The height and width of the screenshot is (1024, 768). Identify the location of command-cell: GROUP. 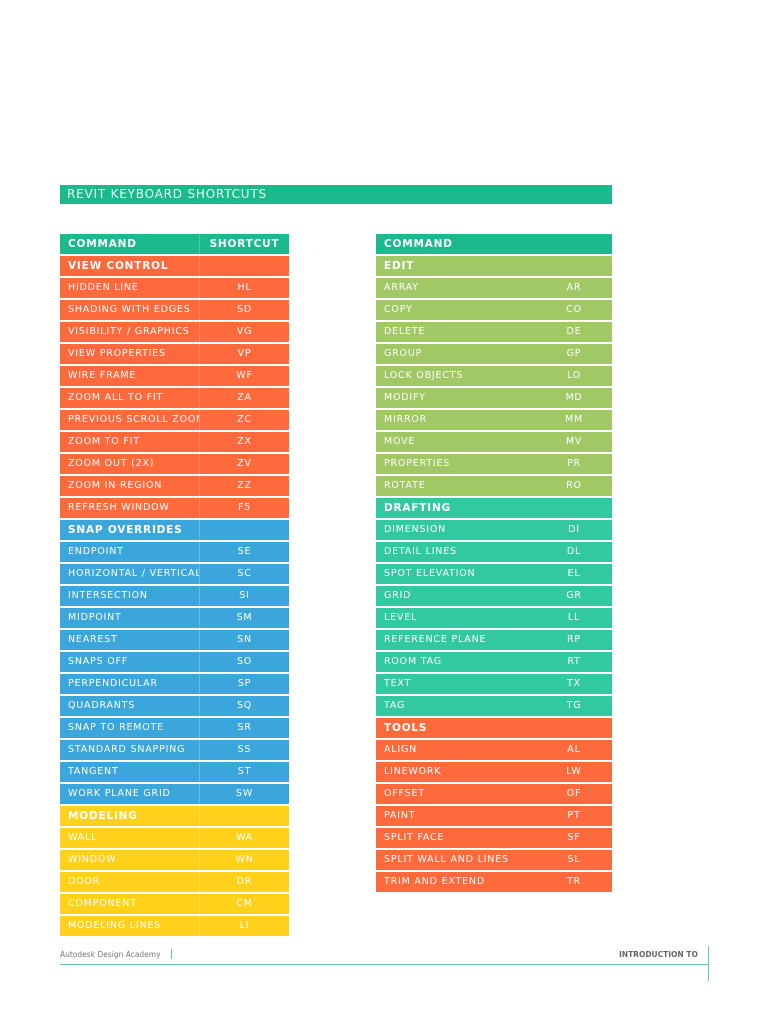
(403, 353).